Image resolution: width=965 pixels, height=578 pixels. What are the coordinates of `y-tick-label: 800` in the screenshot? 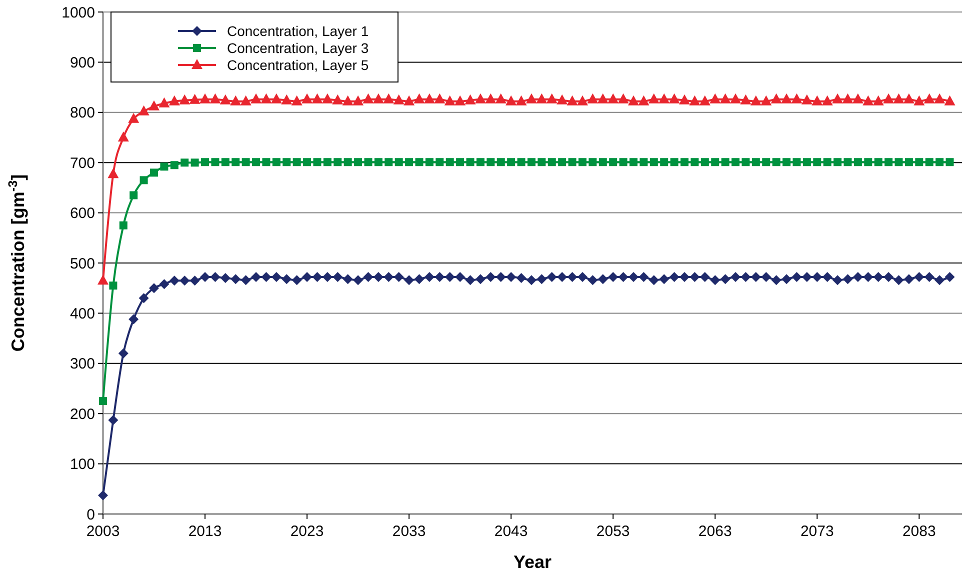 It's located at (82, 113).